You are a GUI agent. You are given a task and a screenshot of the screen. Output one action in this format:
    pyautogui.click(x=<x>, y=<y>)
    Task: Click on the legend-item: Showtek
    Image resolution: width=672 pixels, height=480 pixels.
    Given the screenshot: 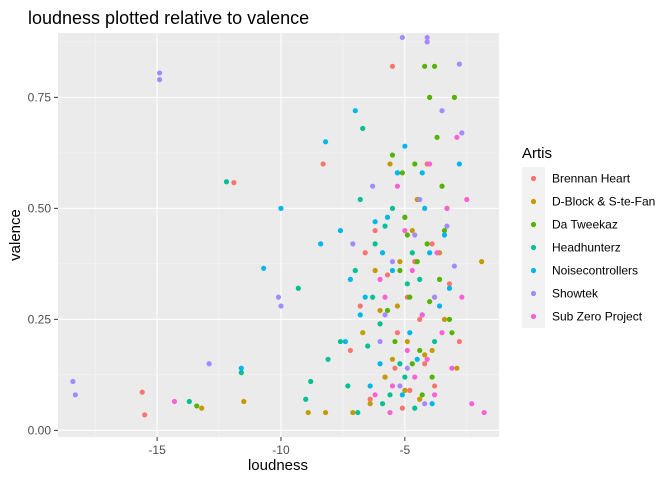 What is the action you would take?
    pyautogui.click(x=560, y=293)
    